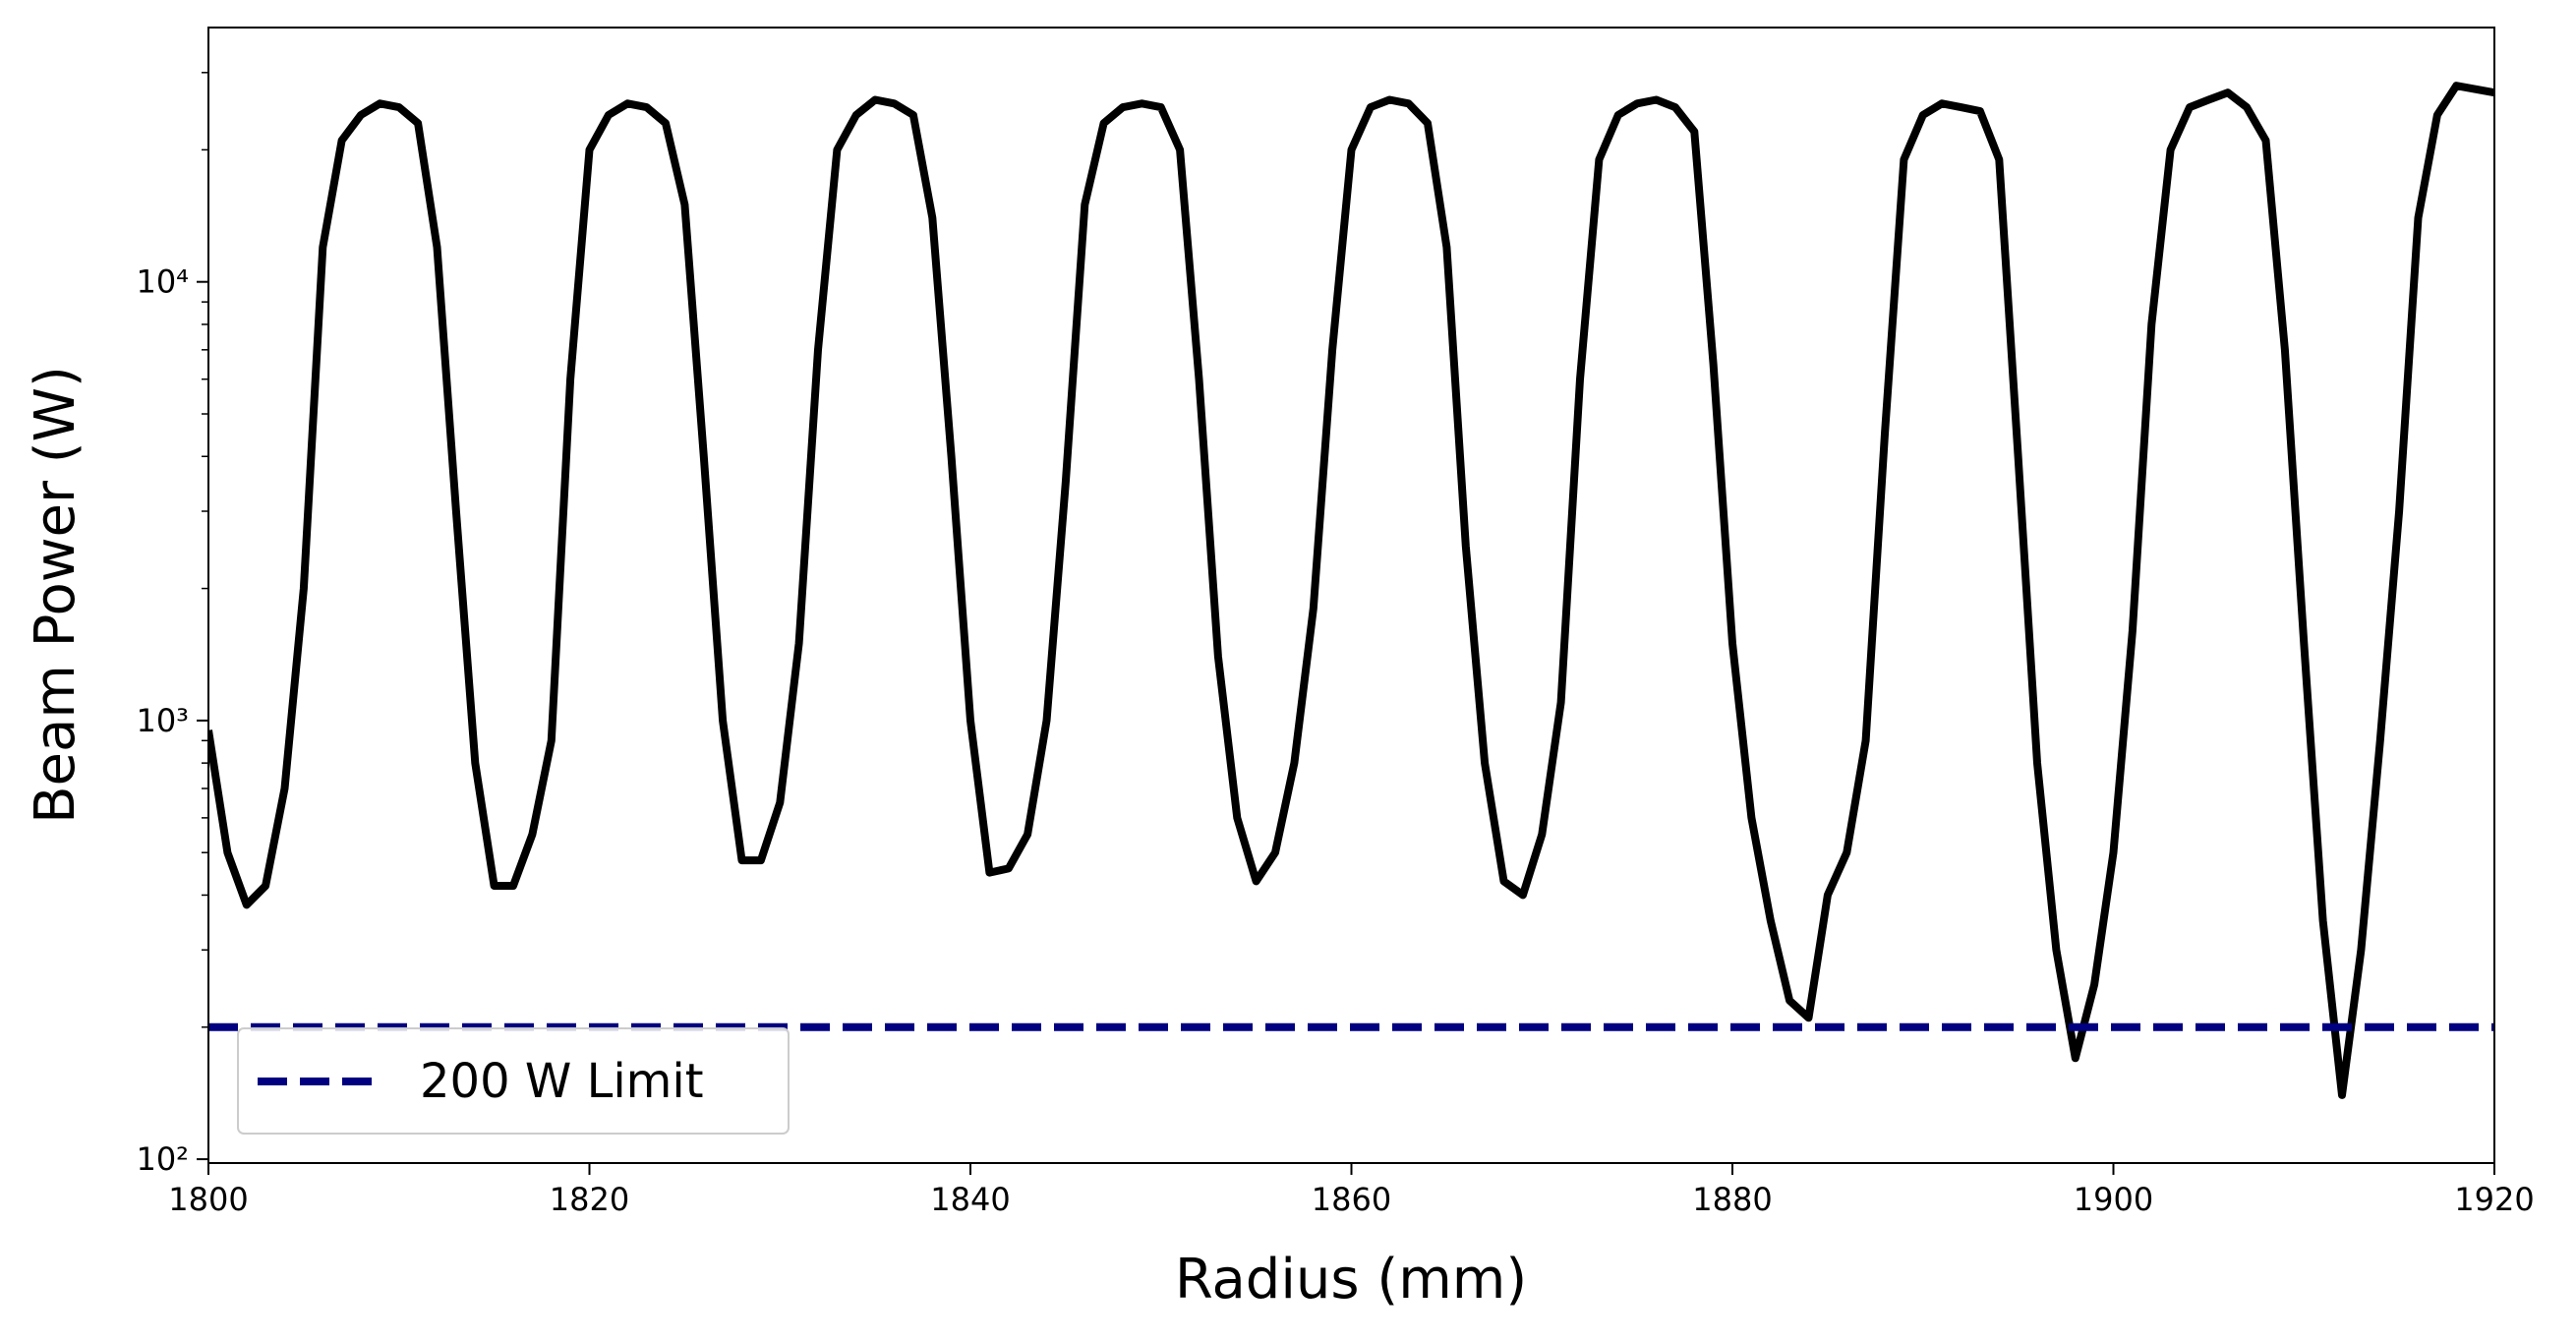  I want to click on x-tick-label: 1800, so click(208, 1199).